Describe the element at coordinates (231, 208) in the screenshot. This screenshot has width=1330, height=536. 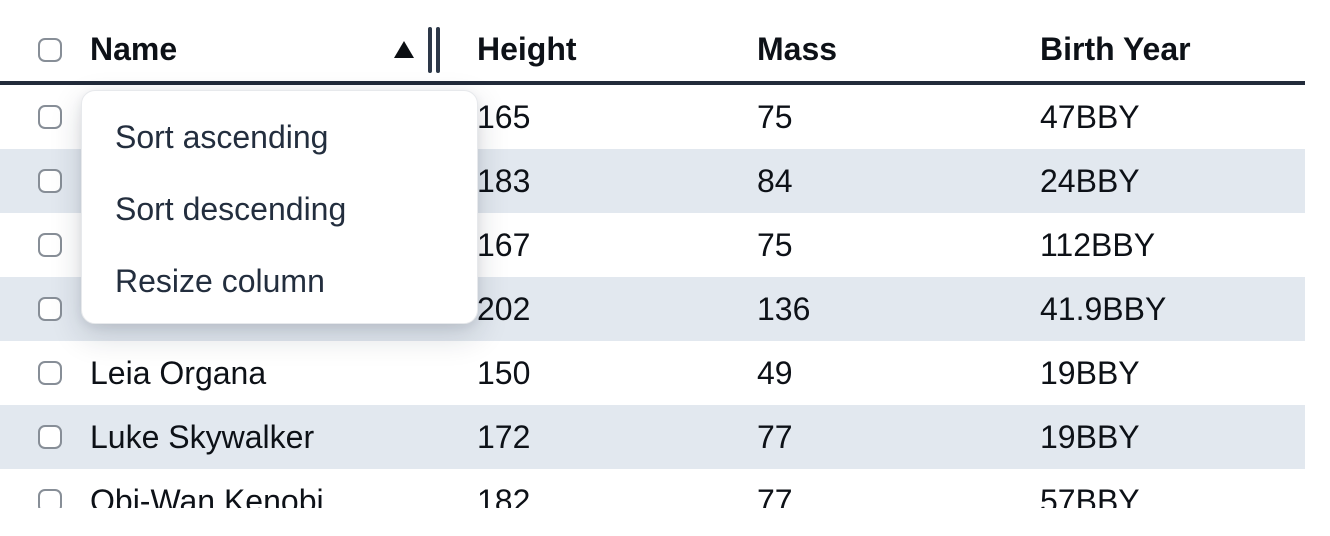
I see `menu-item-sort-descending: Sort descending` at that location.